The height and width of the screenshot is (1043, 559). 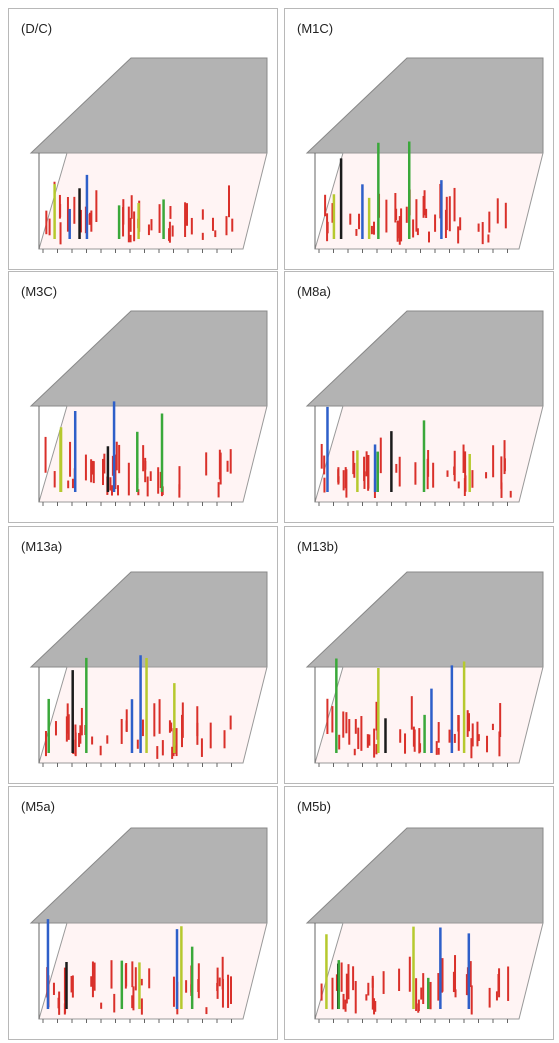 What do you see at coordinates (315, 28) in the screenshot?
I see `panel-label: (M1C)` at bounding box center [315, 28].